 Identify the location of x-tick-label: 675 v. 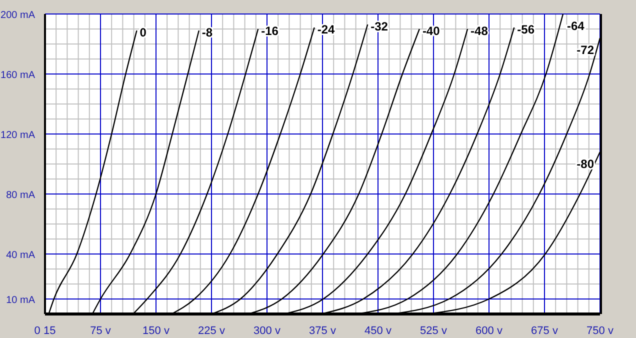
(544, 331).